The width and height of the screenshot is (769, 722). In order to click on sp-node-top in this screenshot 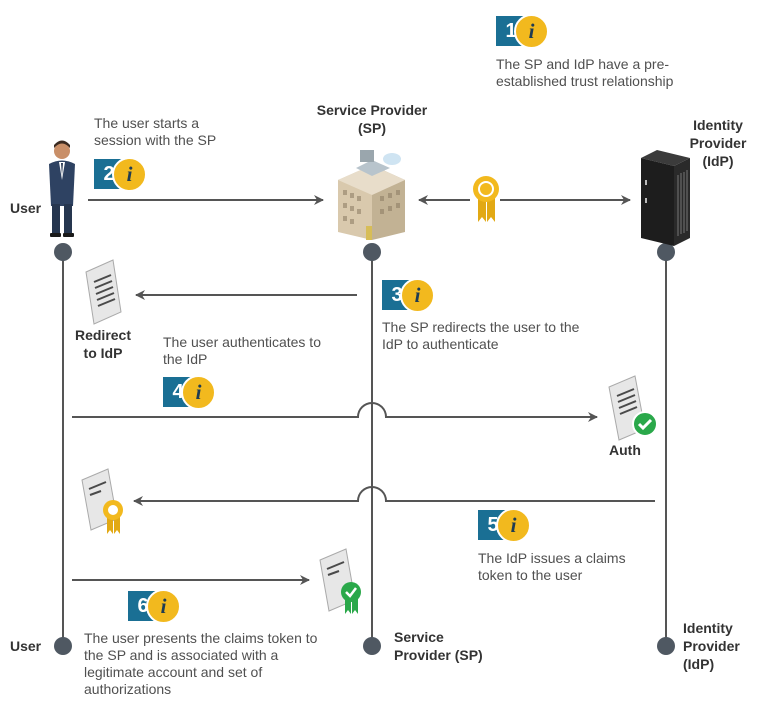, I will do `click(372, 252)`.